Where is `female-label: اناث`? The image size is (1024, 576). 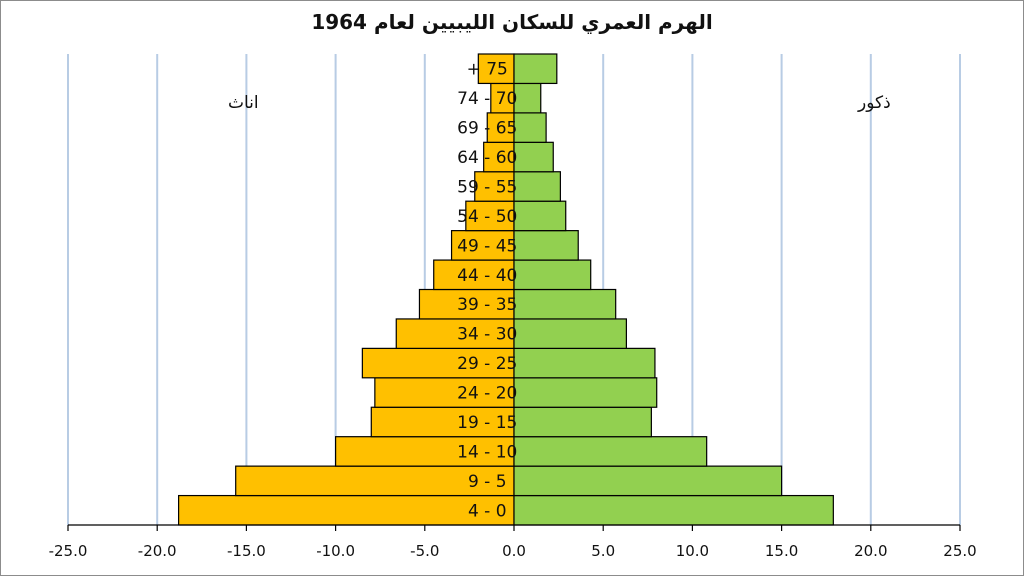 female-label: اناث is located at coordinates (243, 103).